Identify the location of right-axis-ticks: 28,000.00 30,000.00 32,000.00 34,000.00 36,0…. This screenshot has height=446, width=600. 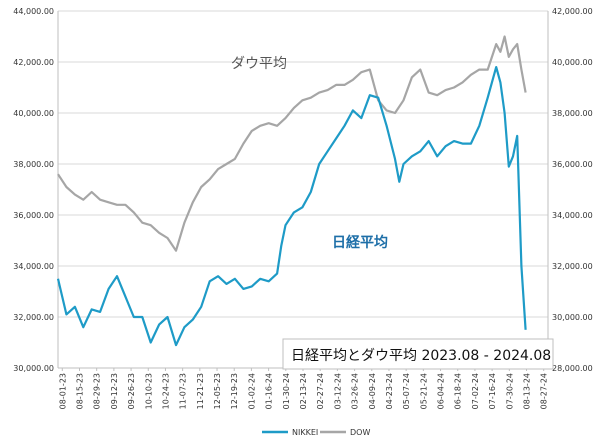
(572, 190).